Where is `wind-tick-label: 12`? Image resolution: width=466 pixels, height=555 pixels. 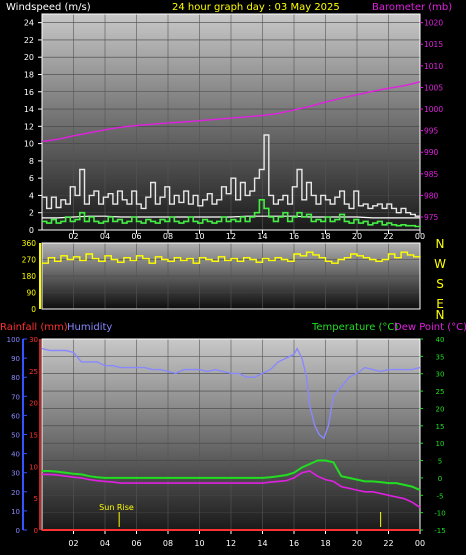 wind-tick-label: 12 is located at coordinates (29, 126).